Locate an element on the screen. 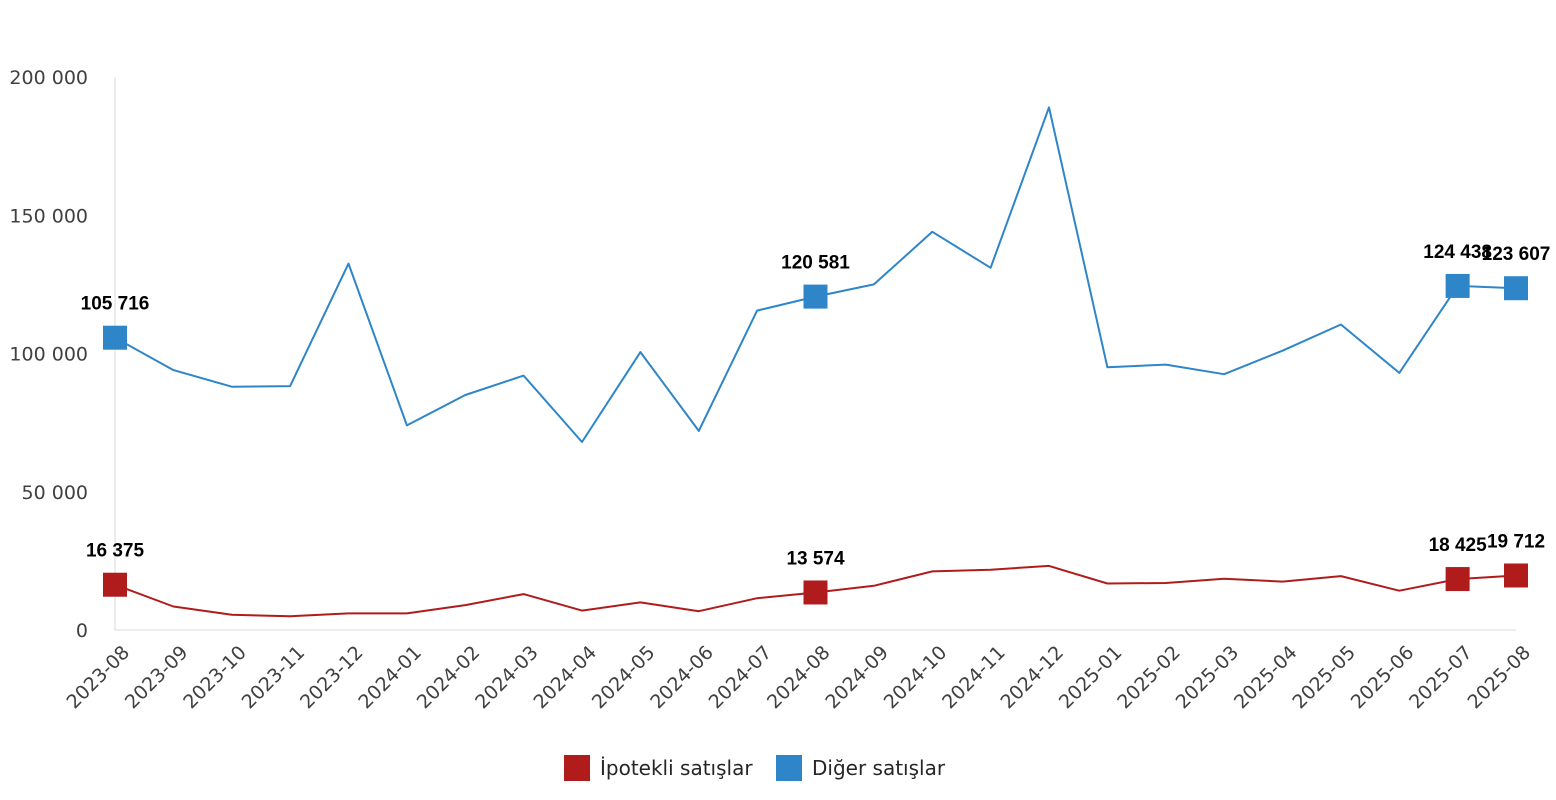  x-tick-label: 2025-03 is located at coordinates (1208, 678).